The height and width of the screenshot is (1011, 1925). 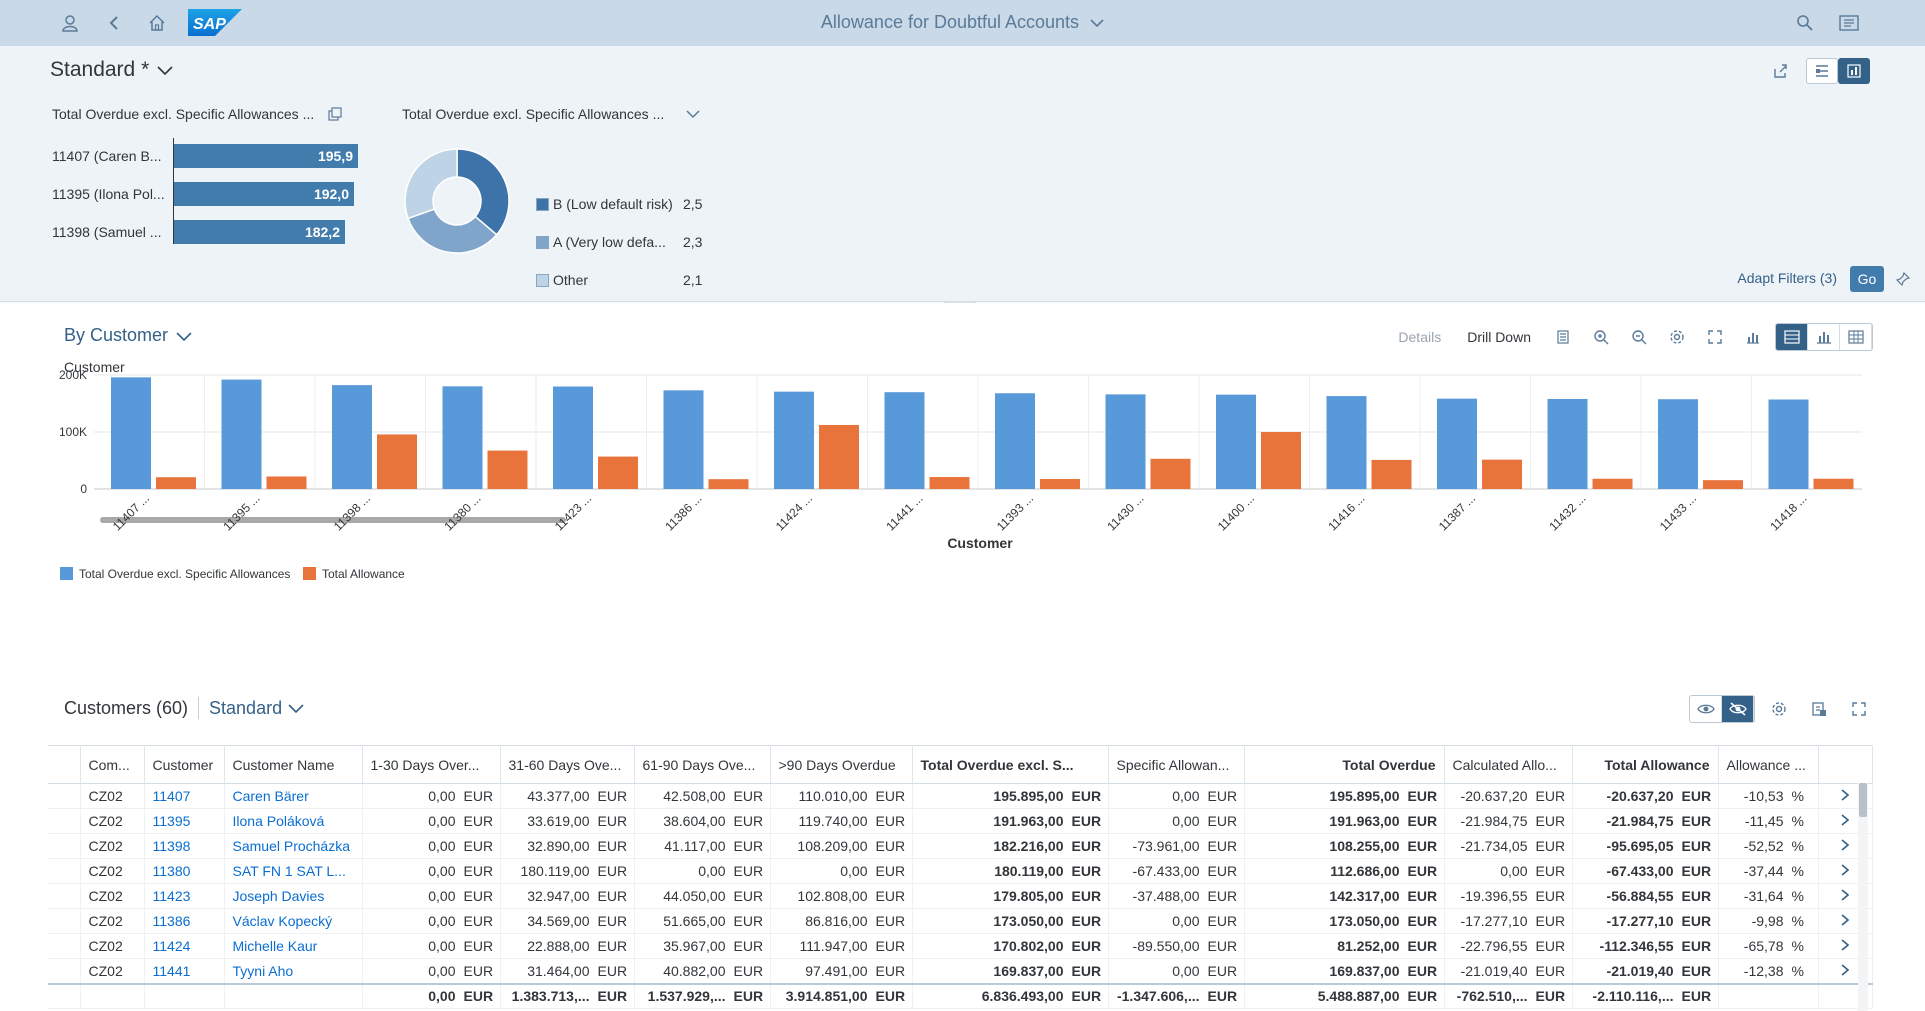 I want to click on kpi-bar-row: 11407 (Caren B... 195,9, so click(x=205, y=156).